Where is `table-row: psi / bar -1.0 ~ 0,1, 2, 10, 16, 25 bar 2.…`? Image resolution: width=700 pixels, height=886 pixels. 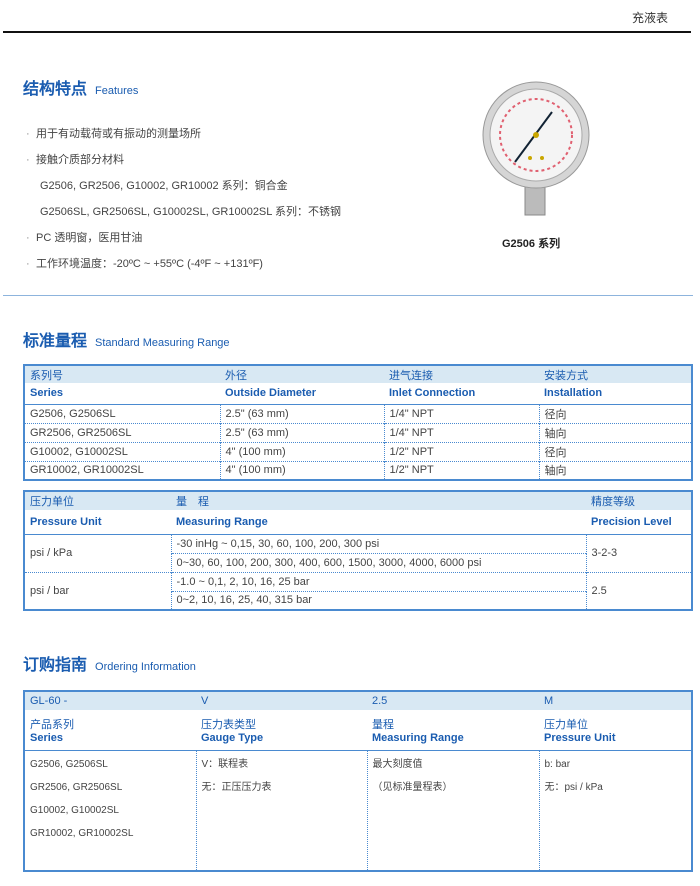 table-row: psi / bar -1.0 ~ 0,1, 2, 10, 16, 25 bar 2.… is located at coordinates (358, 590).